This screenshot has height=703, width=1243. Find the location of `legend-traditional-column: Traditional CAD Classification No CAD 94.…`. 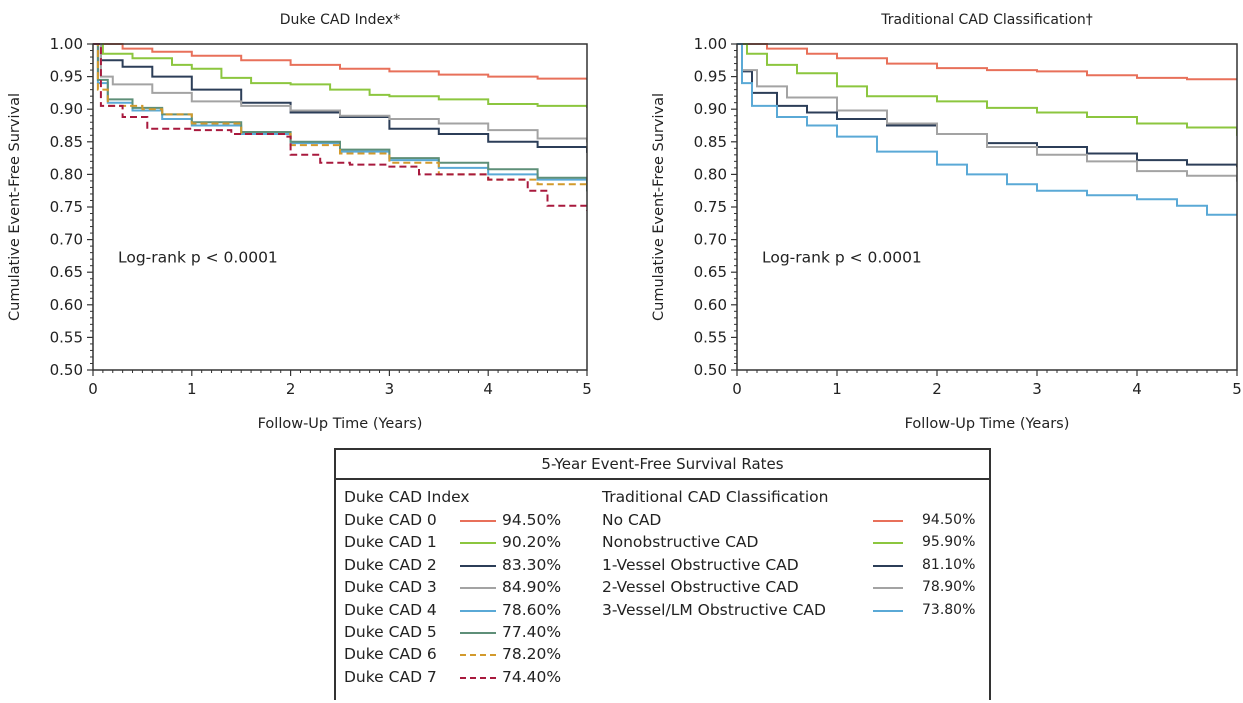

legend-traditional-column: Traditional CAD Classification No CAD 94.… is located at coordinates (792, 553).